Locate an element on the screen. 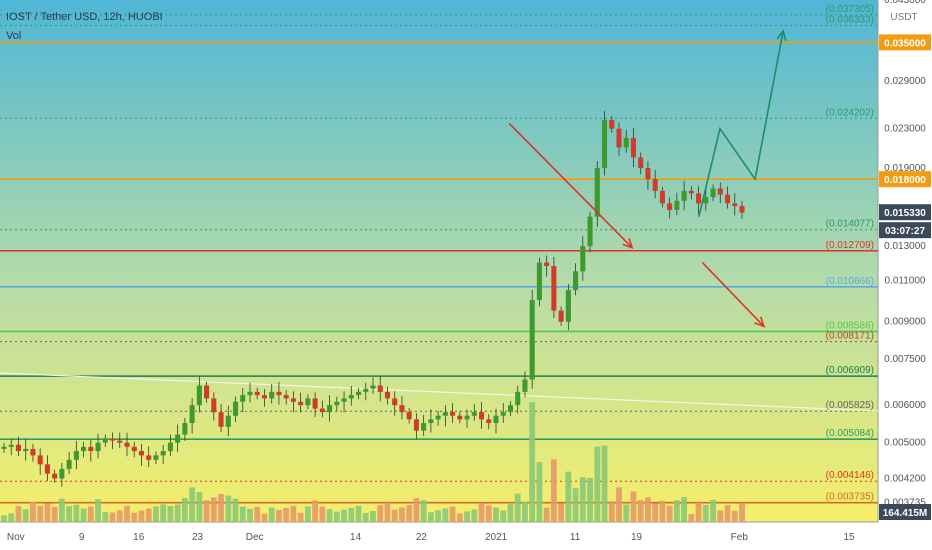  level-label: (0.008586) is located at coordinates (850, 325).